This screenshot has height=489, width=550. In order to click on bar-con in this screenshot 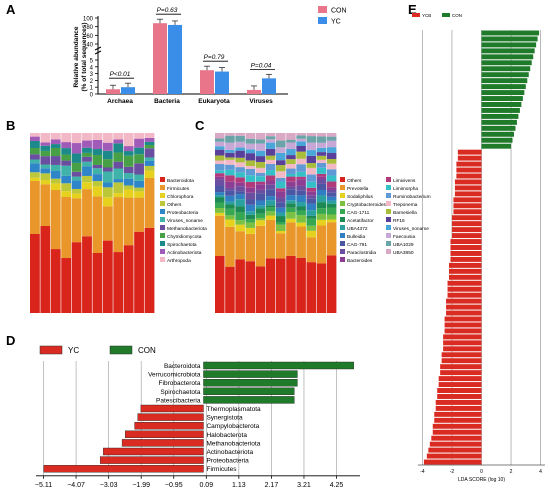, I will do `click(254, 91)`.